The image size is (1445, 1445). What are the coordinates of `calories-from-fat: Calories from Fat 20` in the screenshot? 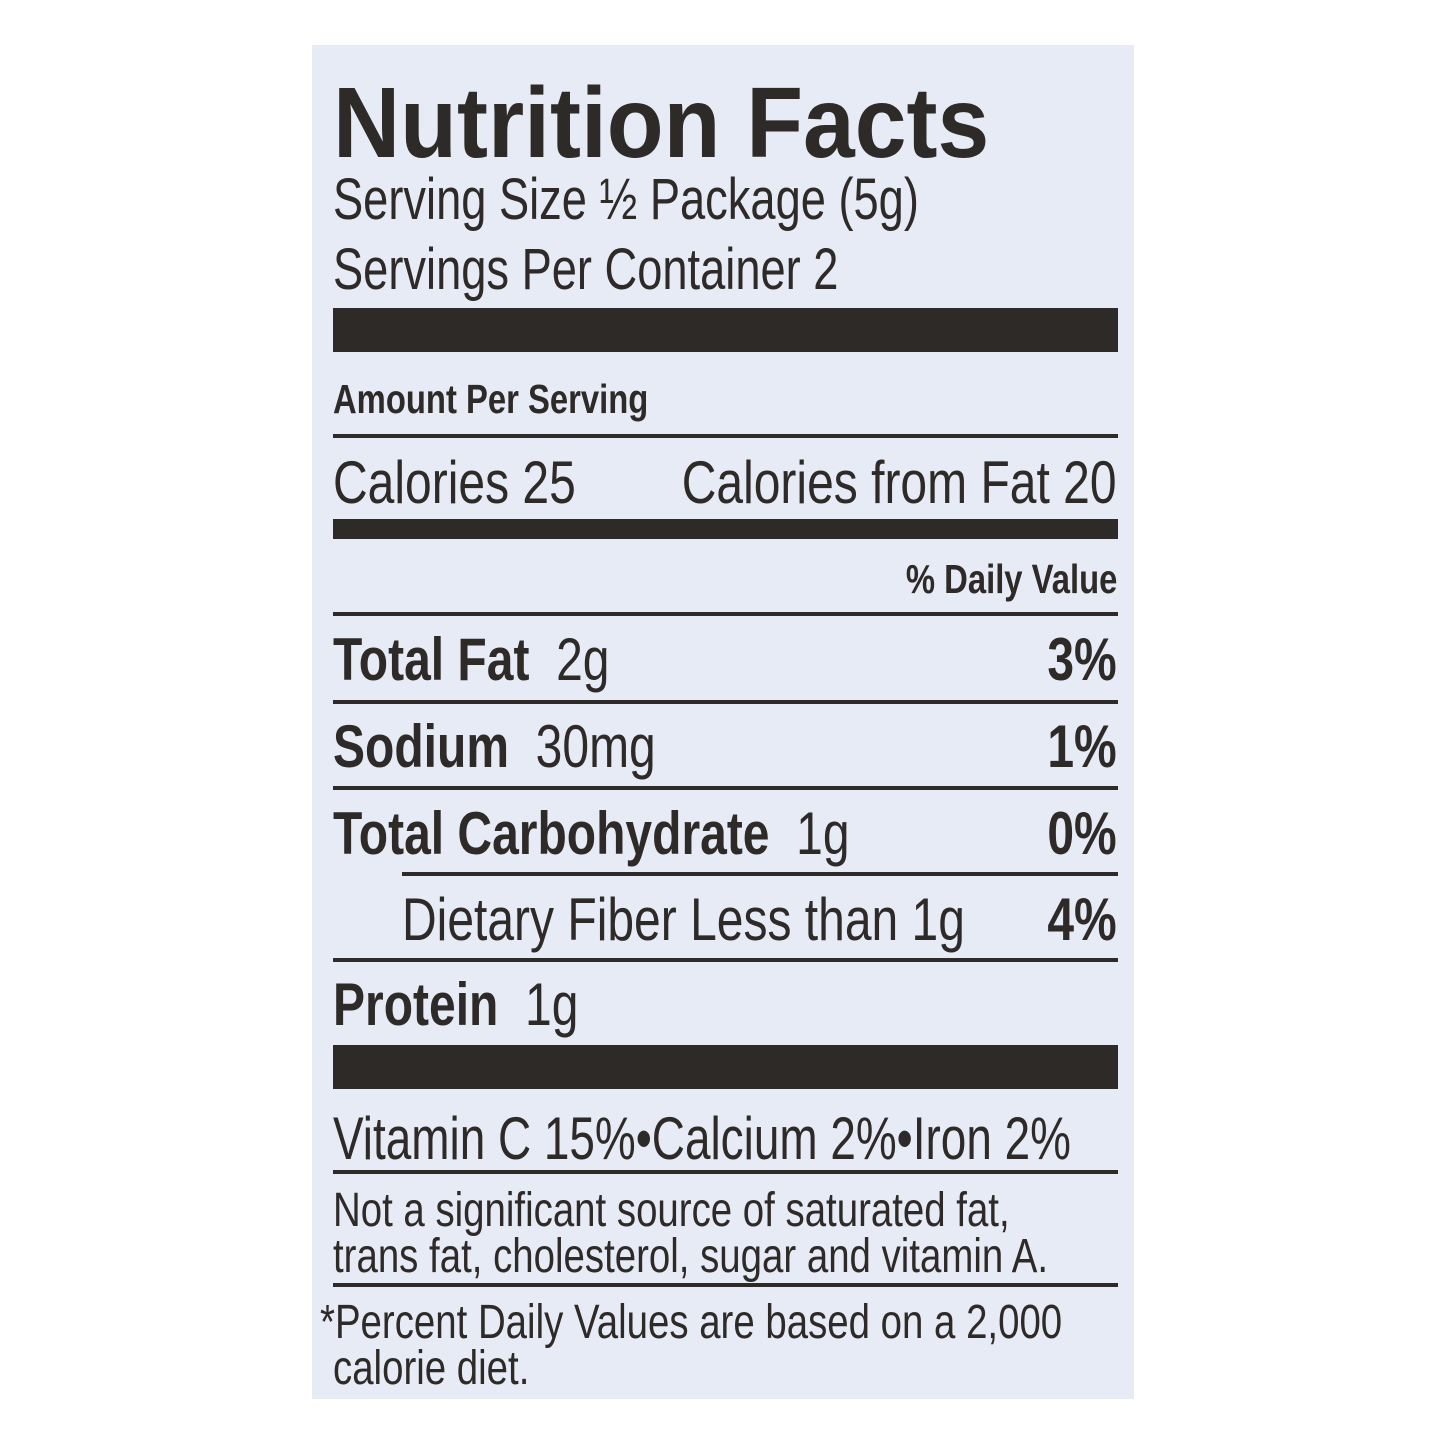 It's located at (899, 482).